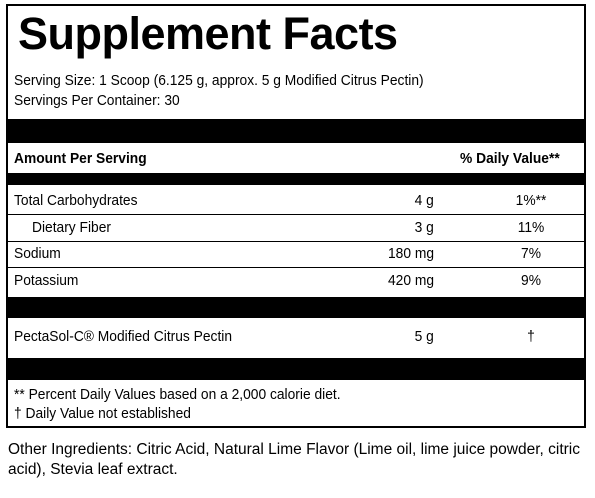 The width and height of the screenshot is (595, 498). Describe the element at coordinates (296, 159) in the screenshot. I see `column-header-row: Amount Per Serving % Daily Value**` at that location.